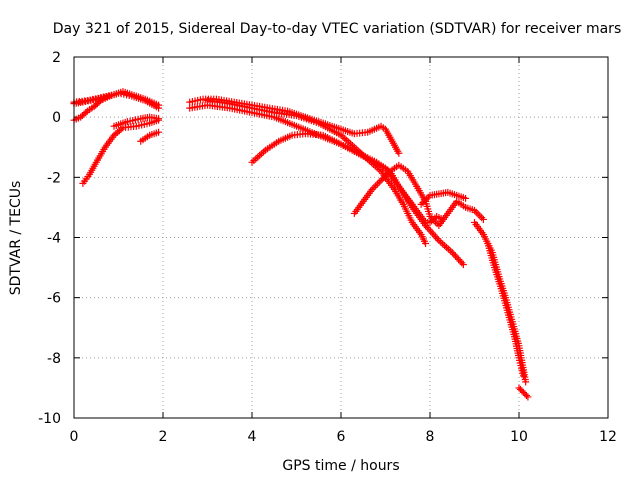  I want to click on x-tick-label: 12, so click(608, 437).